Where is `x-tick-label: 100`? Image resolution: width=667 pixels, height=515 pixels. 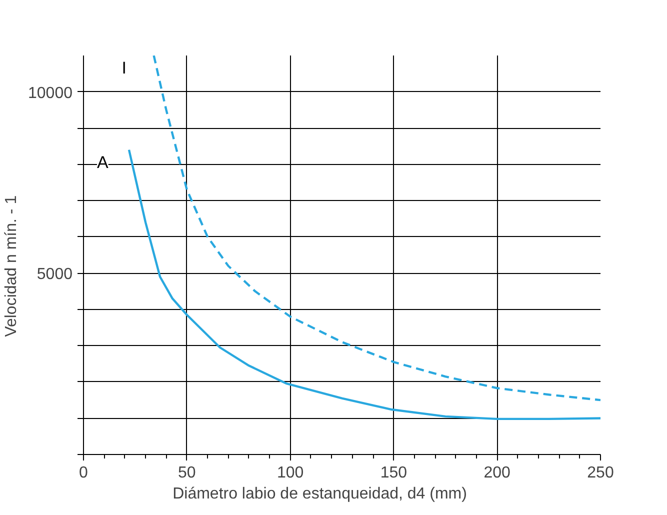 x-tick-label: 100 is located at coordinates (290, 473).